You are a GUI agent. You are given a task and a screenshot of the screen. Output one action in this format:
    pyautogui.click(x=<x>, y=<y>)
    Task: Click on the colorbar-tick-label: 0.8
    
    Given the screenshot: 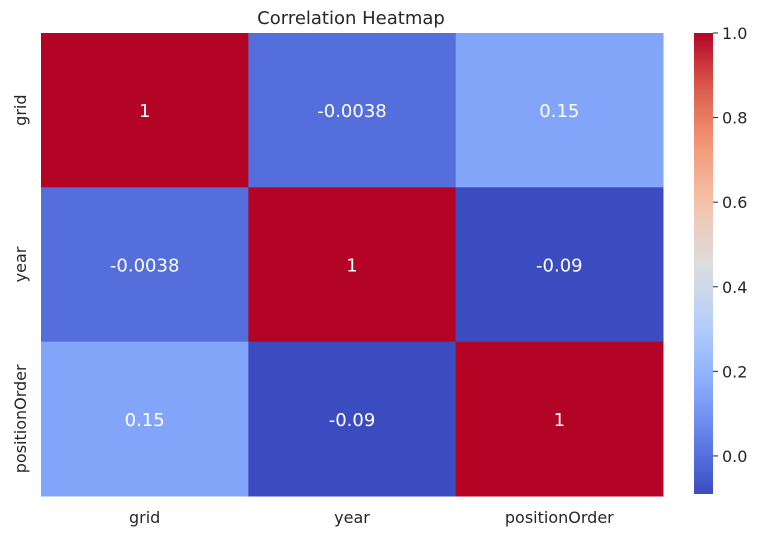 What is the action you would take?
    pyautogui.click(x=734, y=118)
    